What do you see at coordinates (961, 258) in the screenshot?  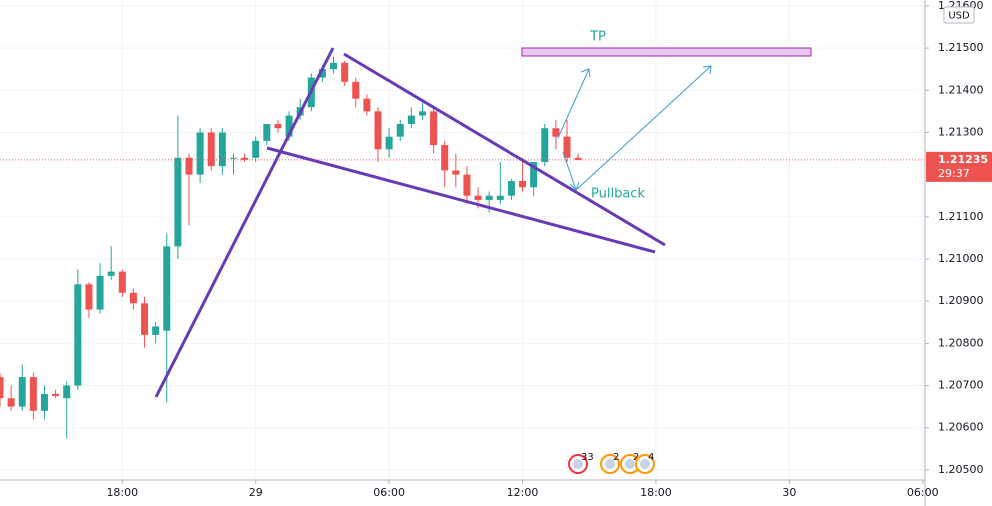 I see `y-tick-label: 1.21000` at bounding box center [961, 258].